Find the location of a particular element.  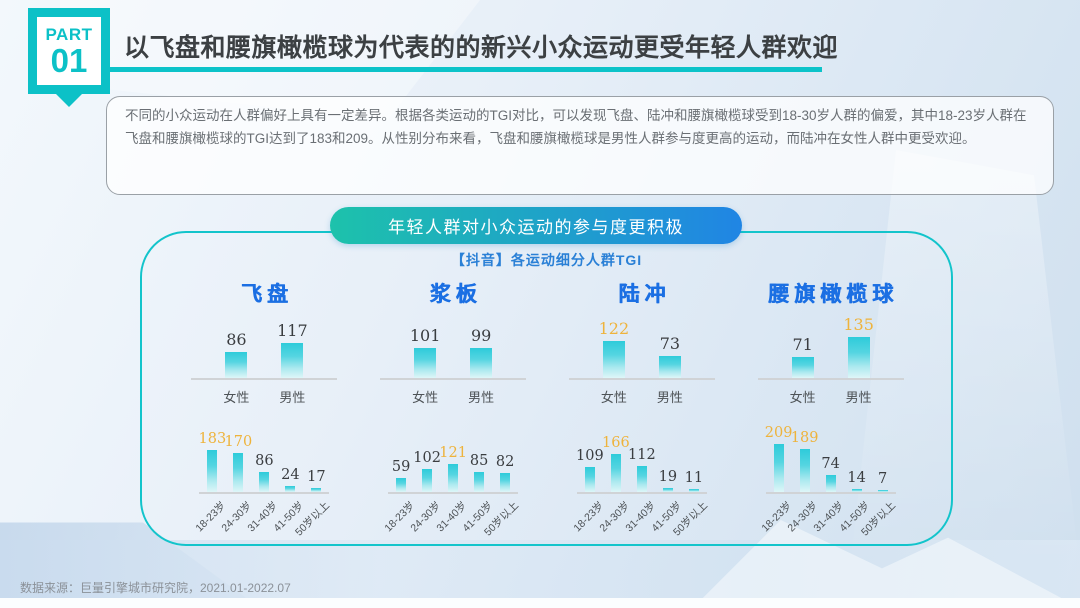

sport-title: 浆板 is located at coordinates (455, 294).